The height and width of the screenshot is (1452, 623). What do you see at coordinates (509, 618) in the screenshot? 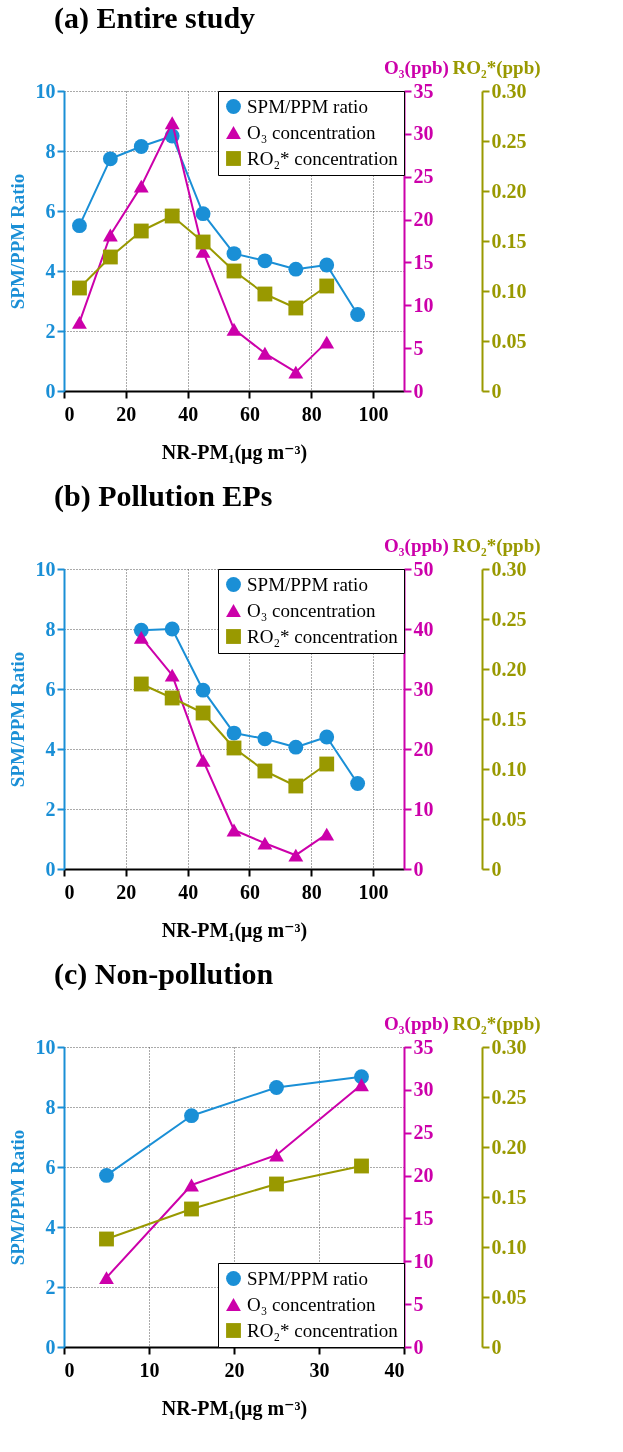
I see `y3-tick-label: 0.25` at bounding box center [509, 618].